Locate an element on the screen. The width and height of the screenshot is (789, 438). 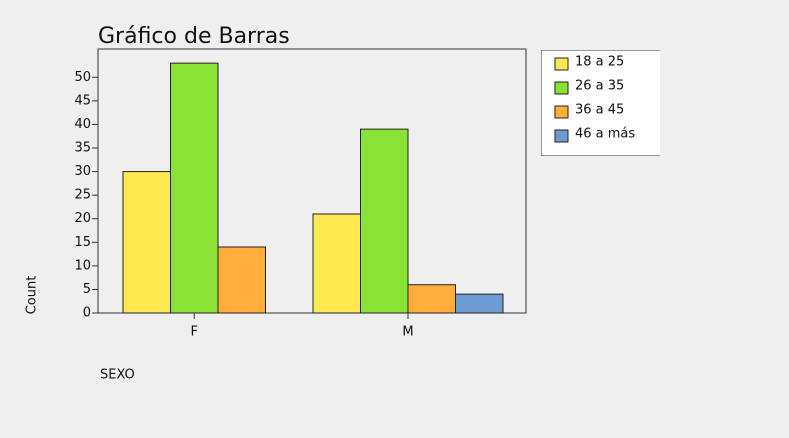
y-axis-label: Count is located at coordinates (32, 295).